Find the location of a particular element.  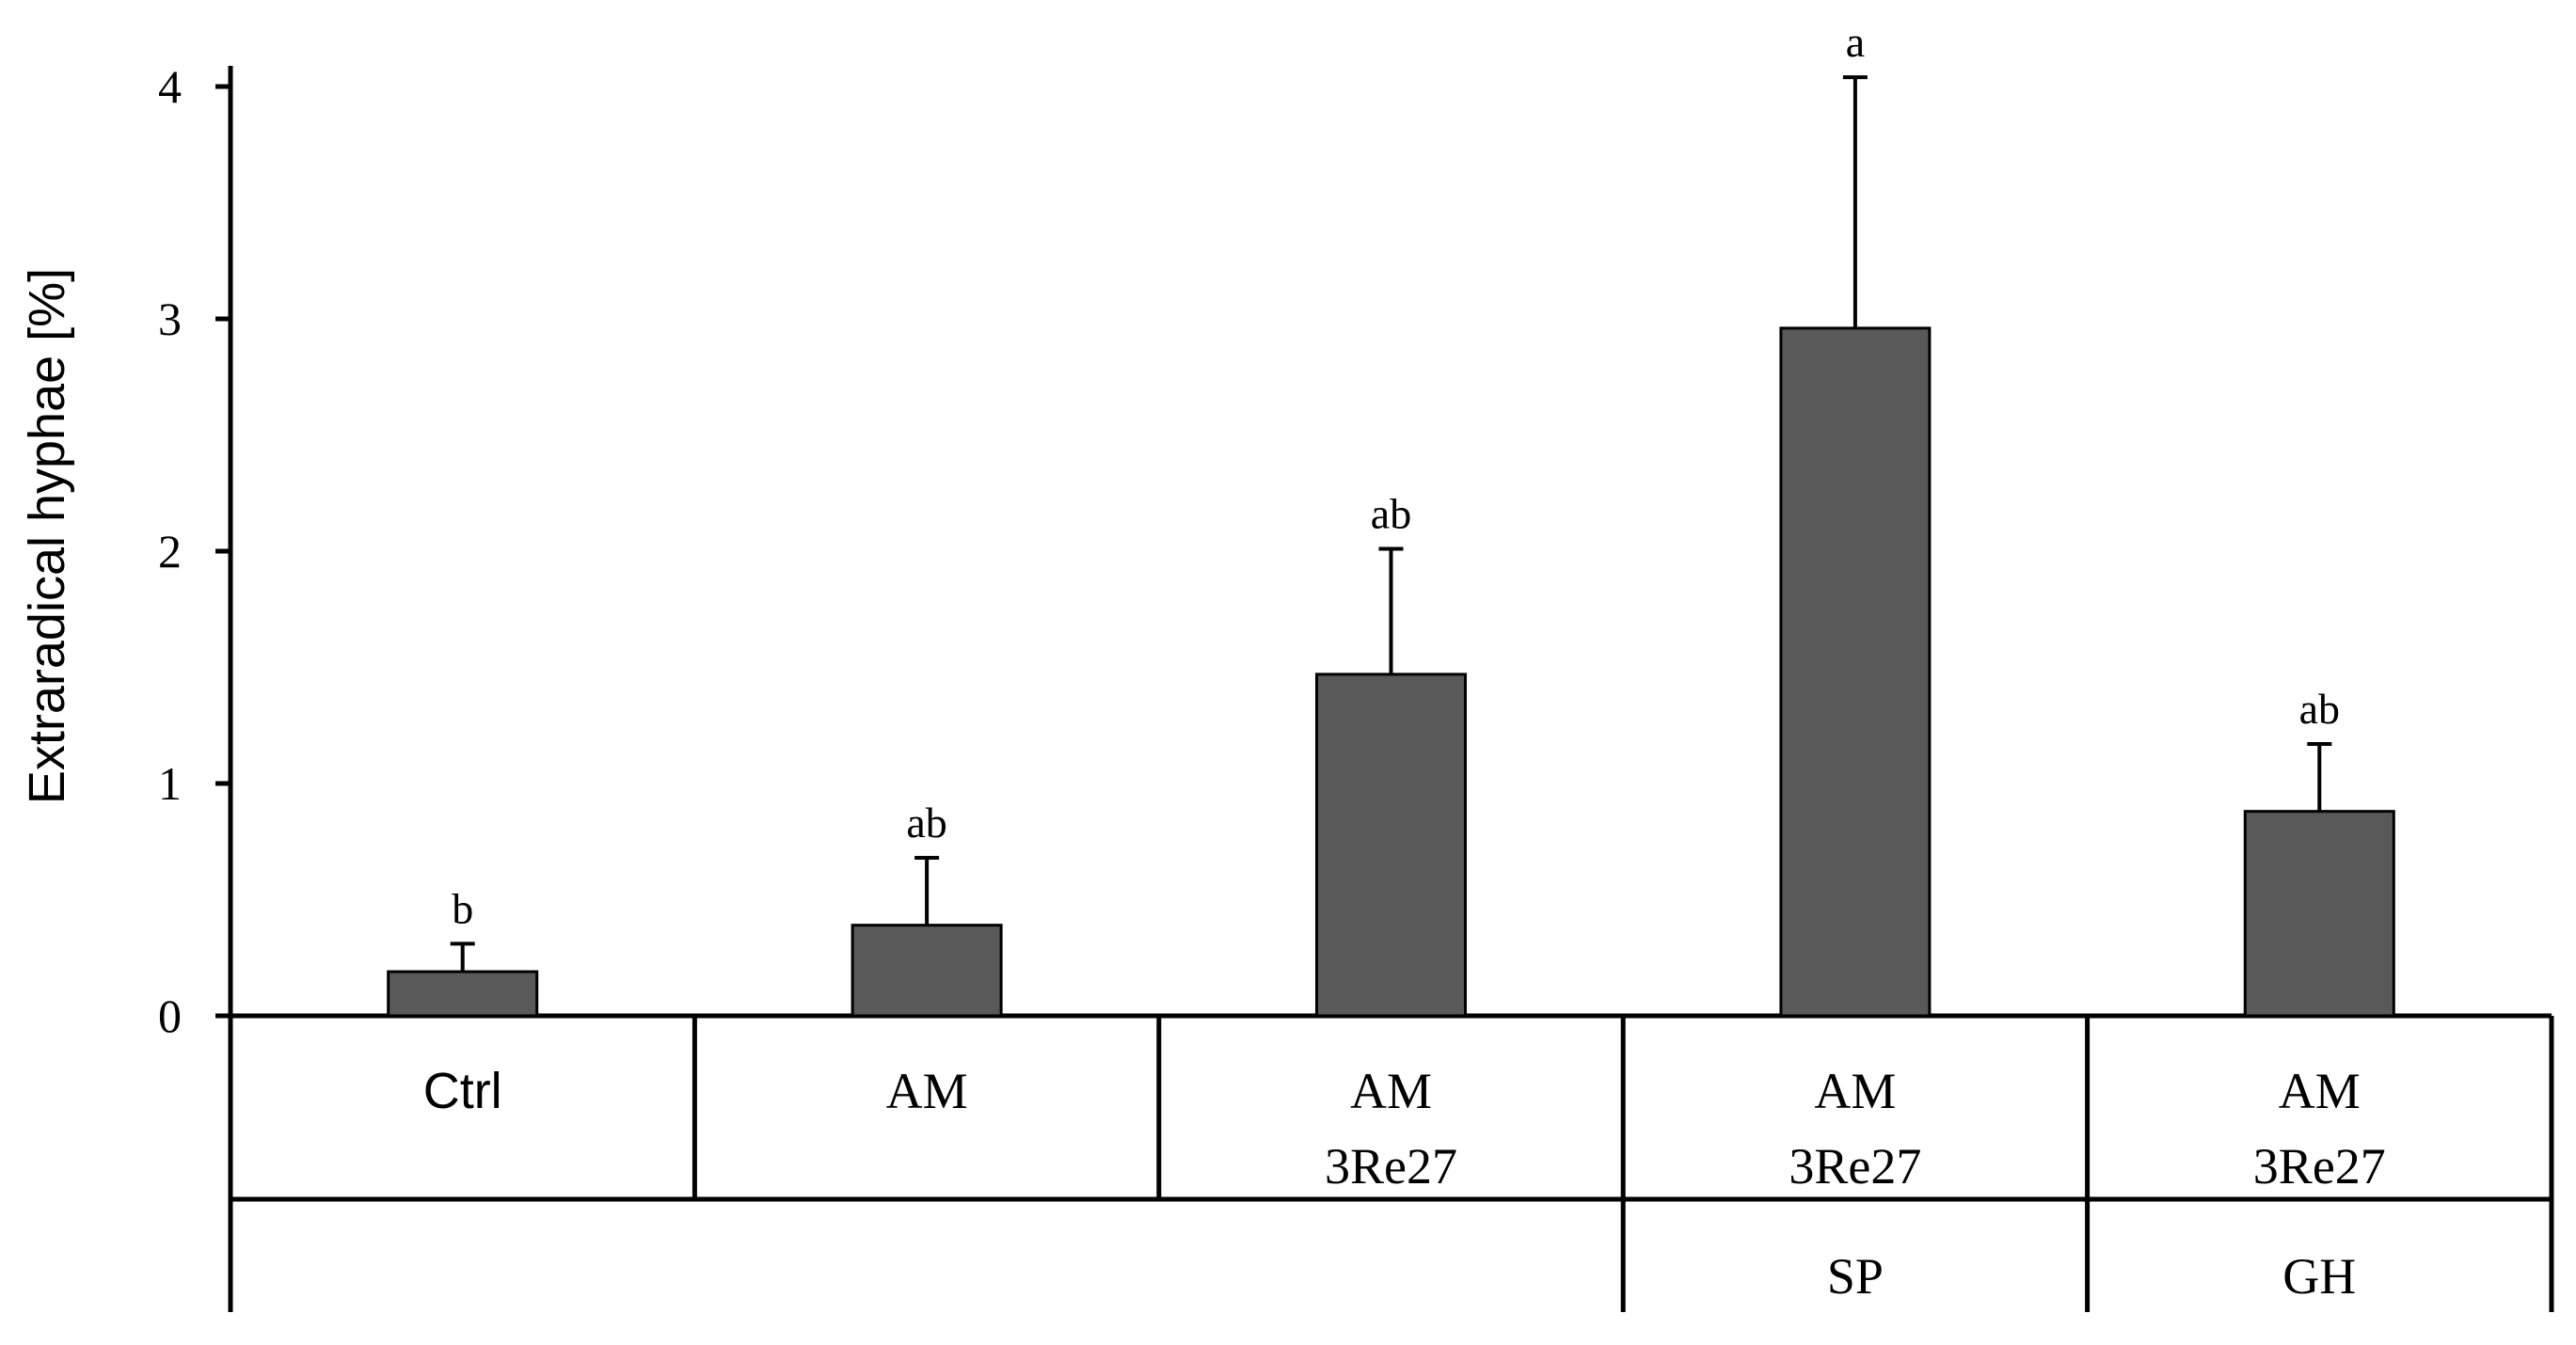

group-label: SP is located at coordinates (1856, 1277).